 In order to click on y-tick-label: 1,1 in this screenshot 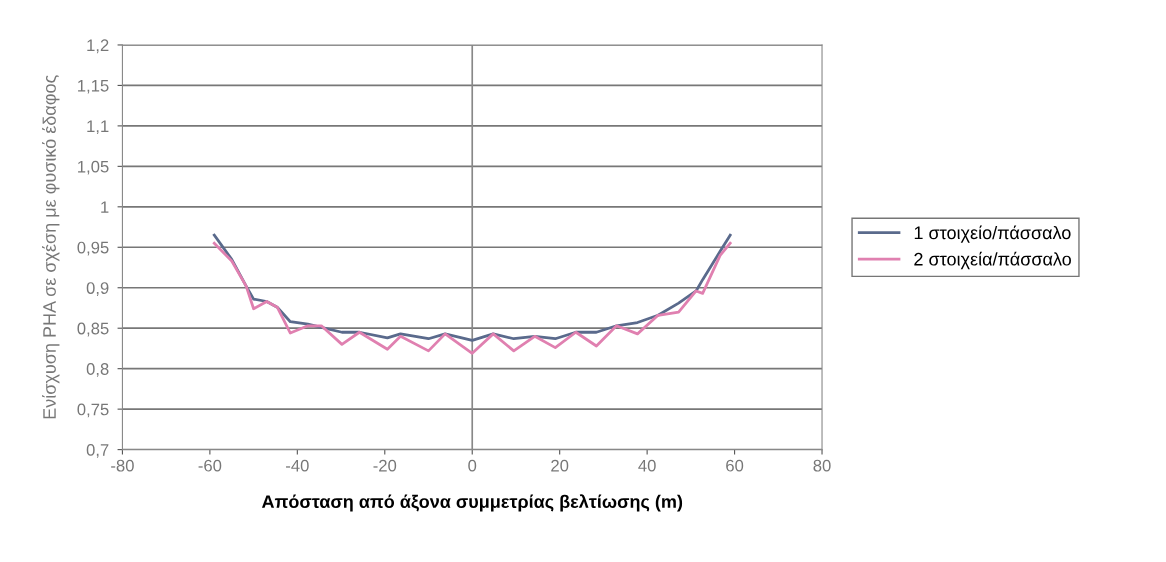, I will do `click(98, 127)`.